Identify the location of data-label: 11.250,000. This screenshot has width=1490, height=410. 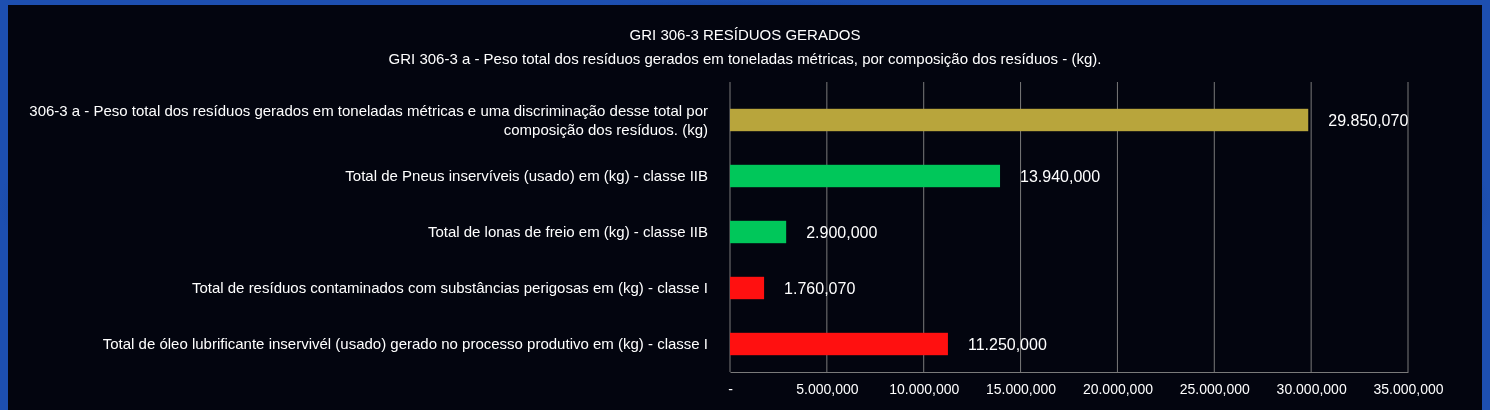
(1007, 344).